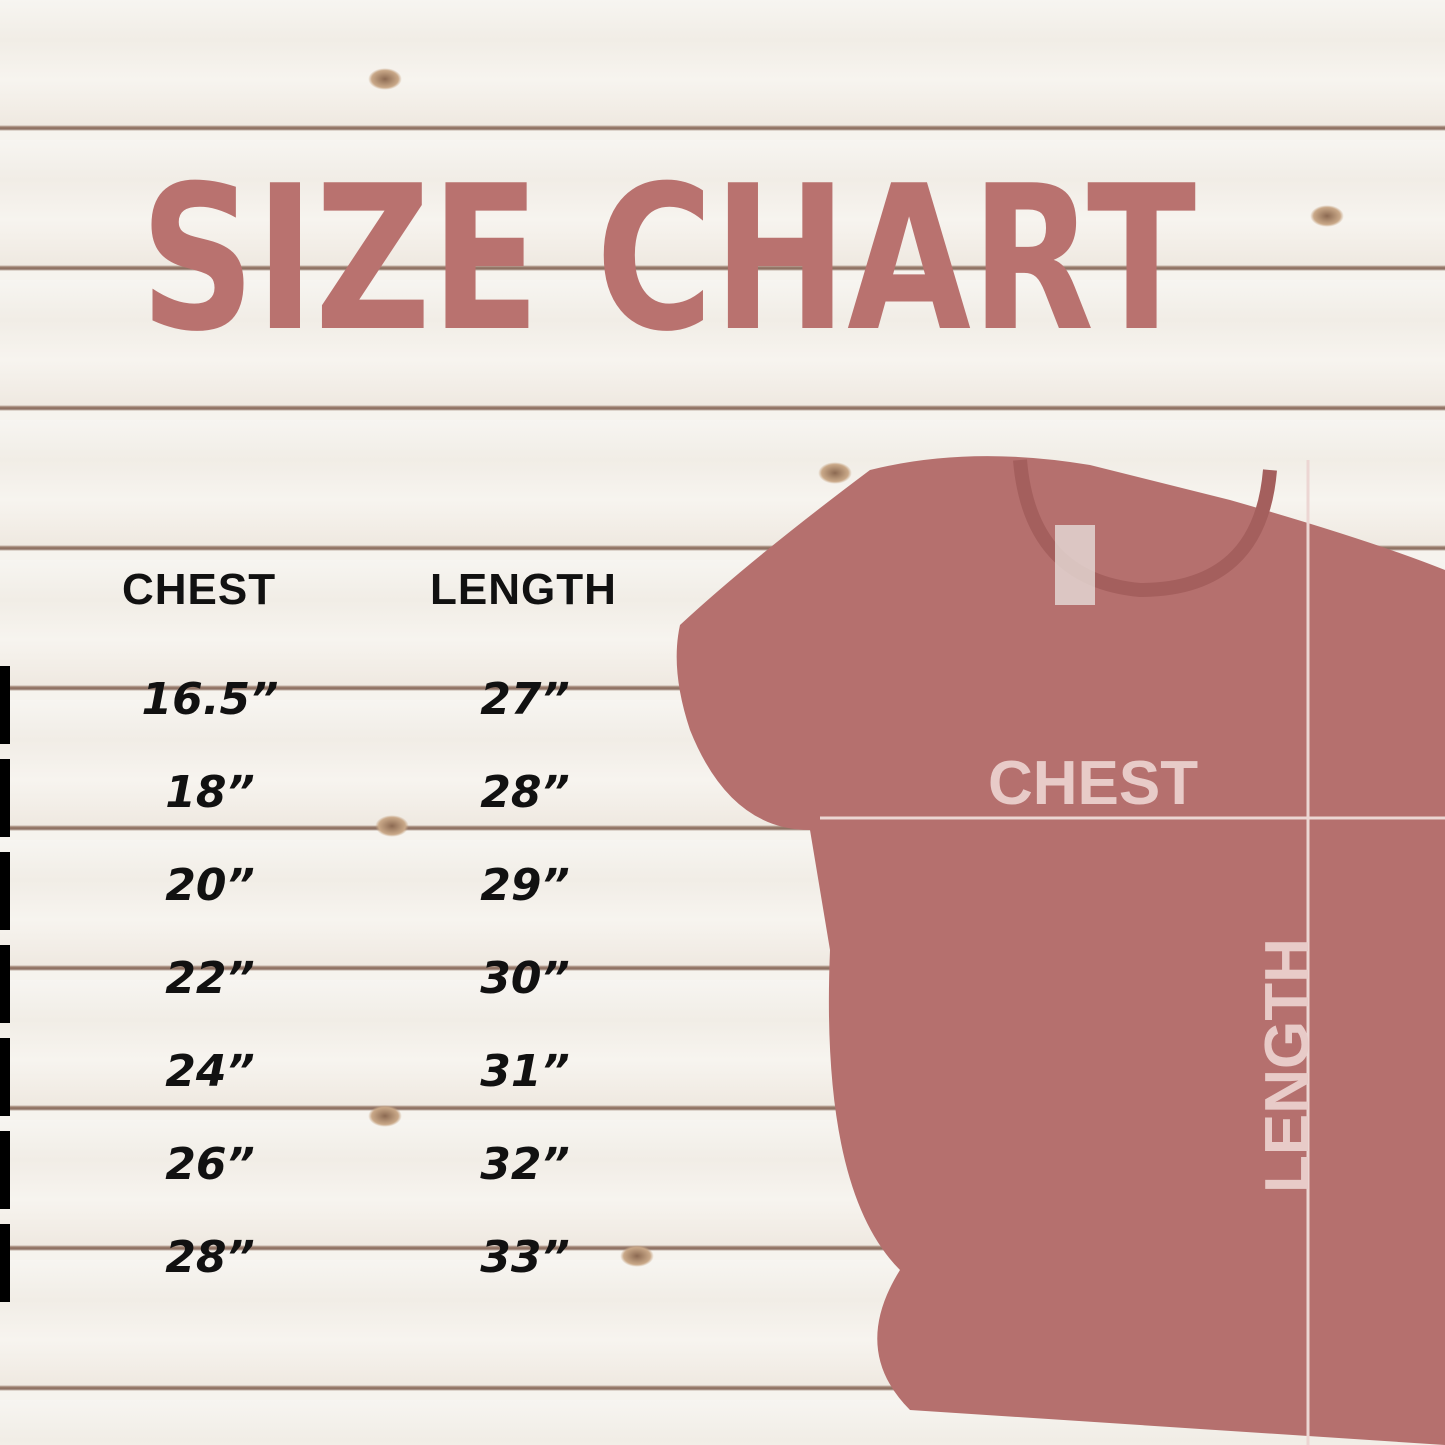  Describe the element at coordinates (525, 1257) in the screenshot. I see `length-value: 33”` at that location.